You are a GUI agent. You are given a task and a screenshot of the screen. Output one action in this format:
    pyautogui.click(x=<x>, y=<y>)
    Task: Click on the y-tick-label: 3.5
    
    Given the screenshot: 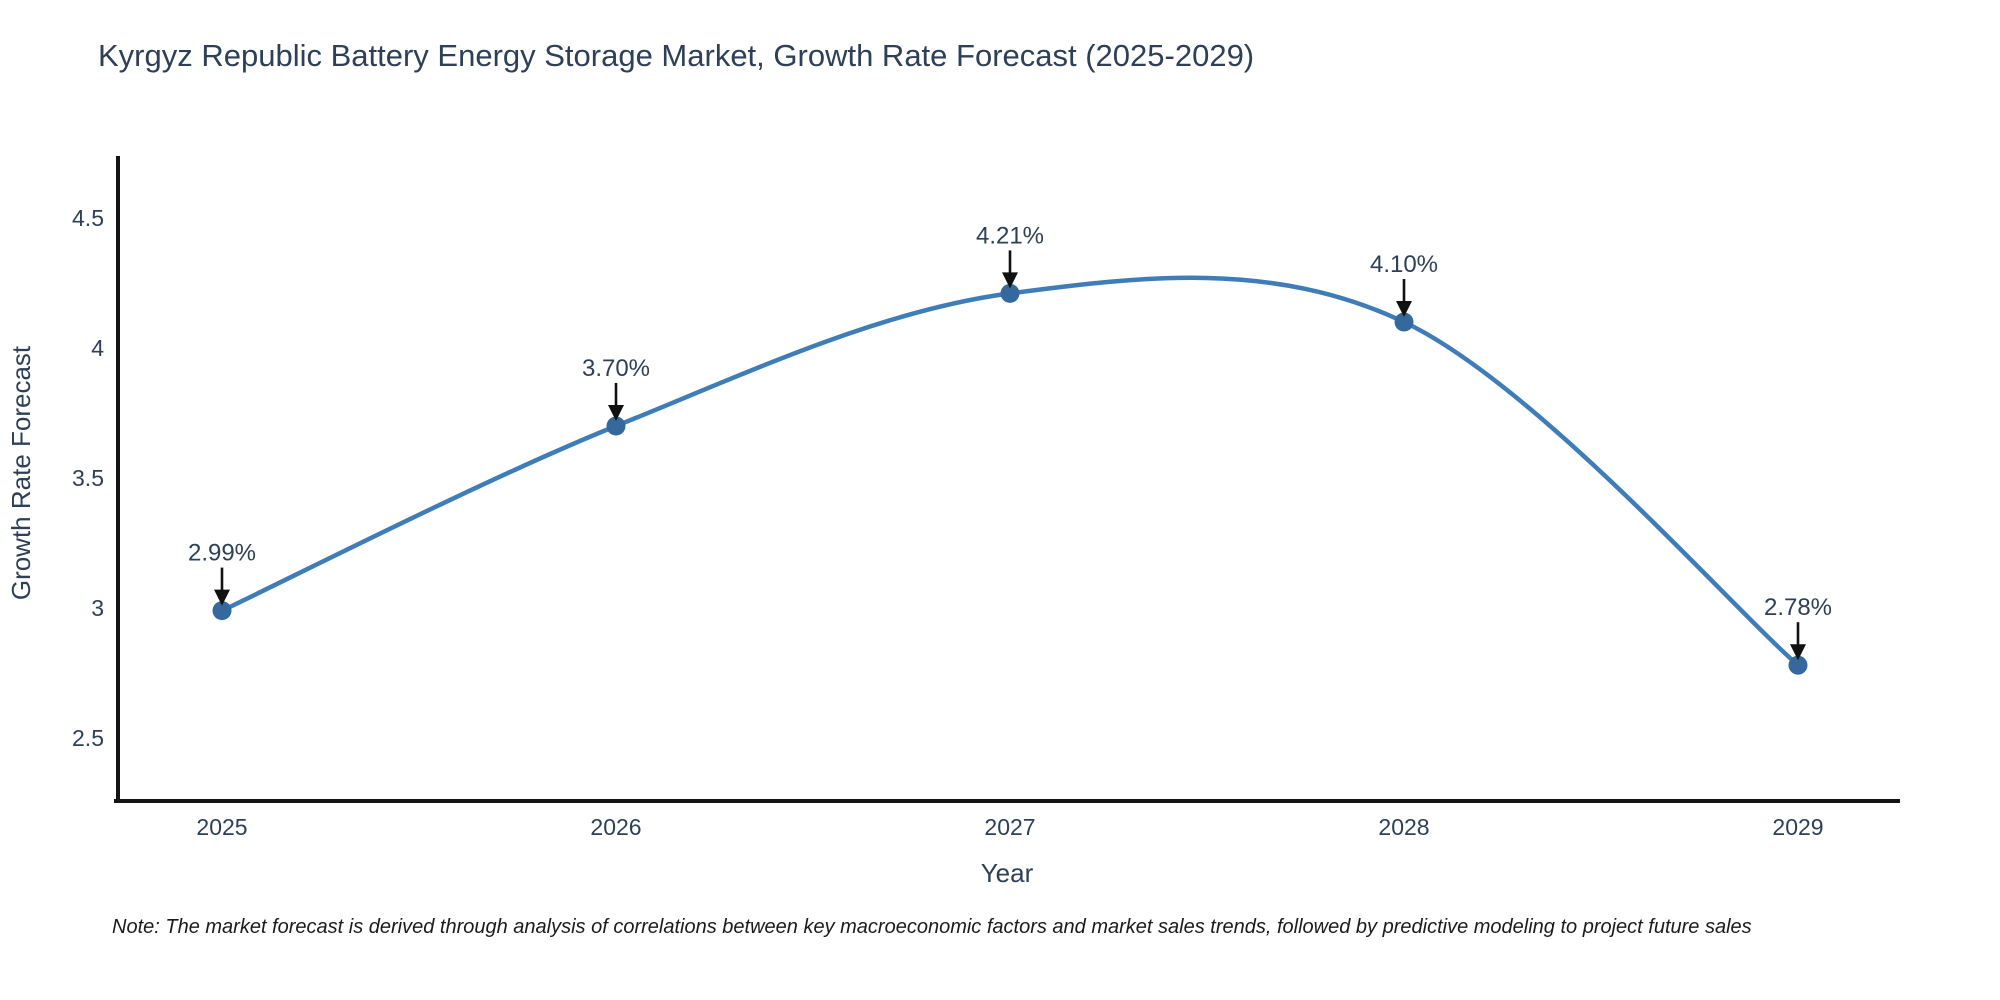 What is the action you would take?
    pyautogui.click(x=88, y=478)
    